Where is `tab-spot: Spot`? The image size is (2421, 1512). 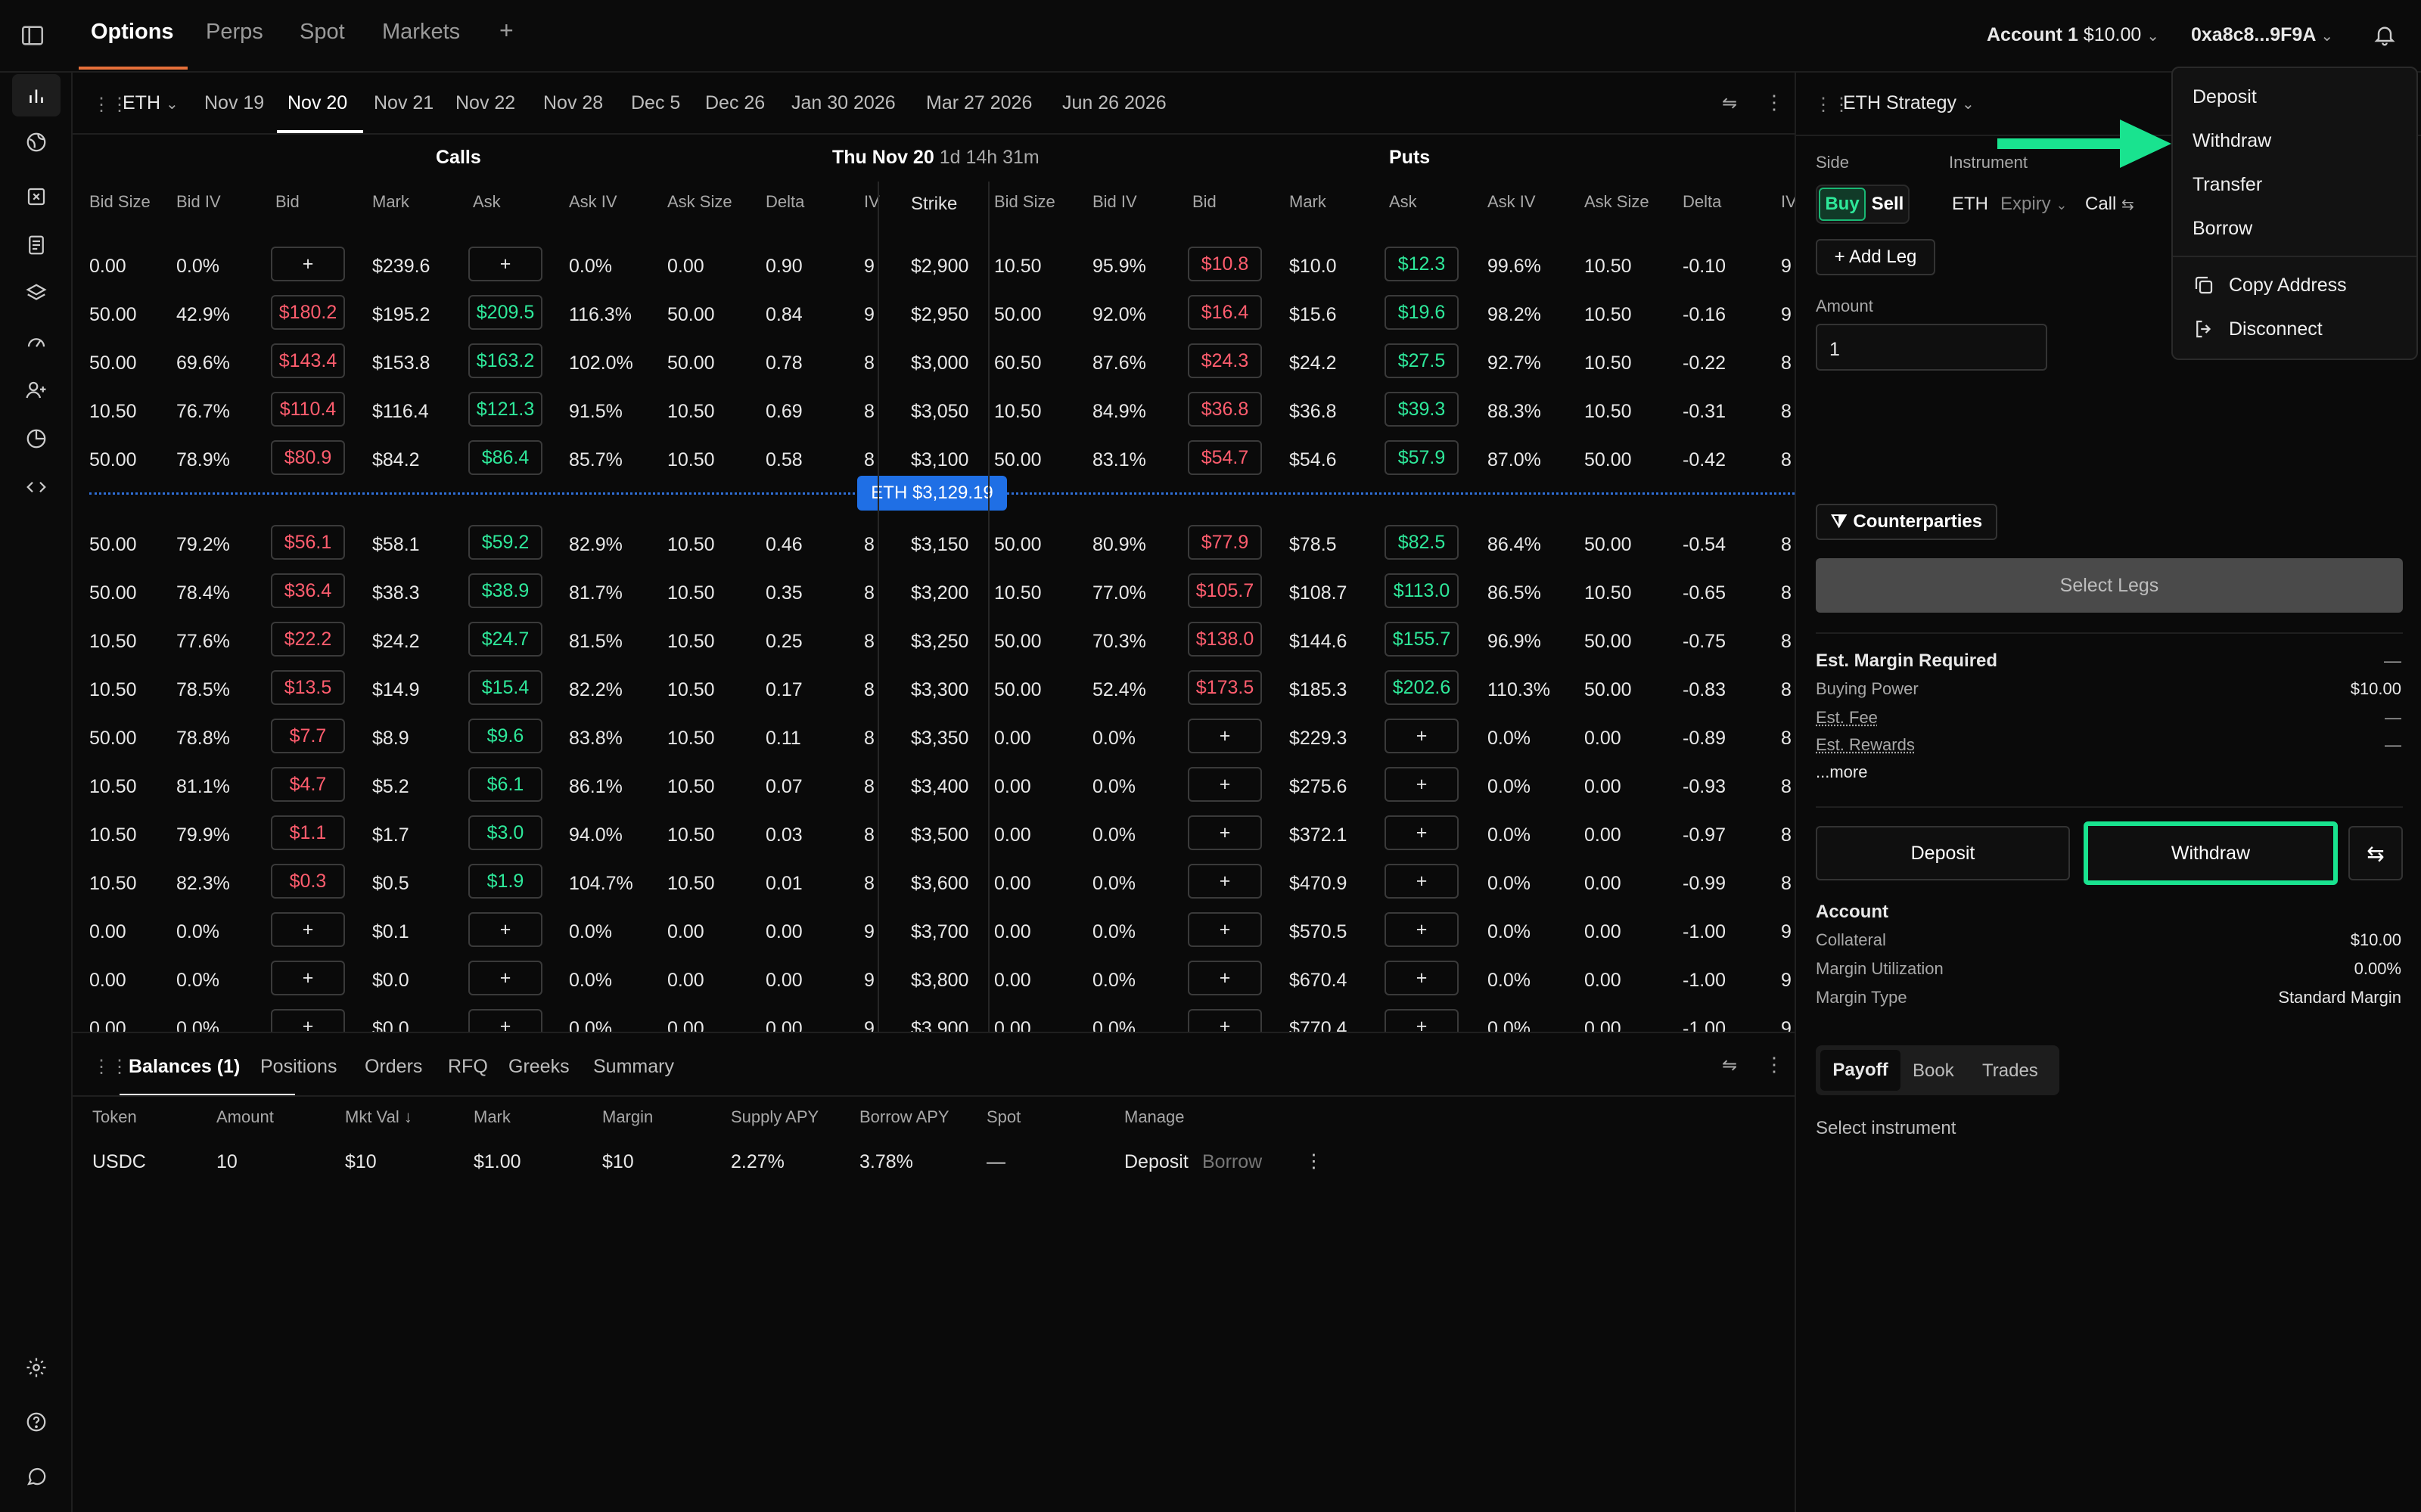
tab-spot: Spot is located at coordinates (322, 32).